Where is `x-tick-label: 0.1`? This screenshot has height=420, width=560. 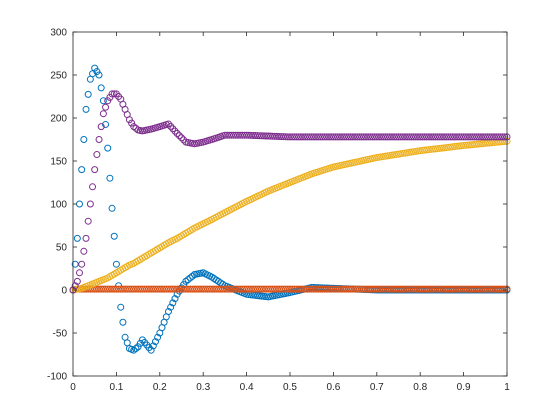
x-tick-label: 0.1 is located at coordinates (116, 387).